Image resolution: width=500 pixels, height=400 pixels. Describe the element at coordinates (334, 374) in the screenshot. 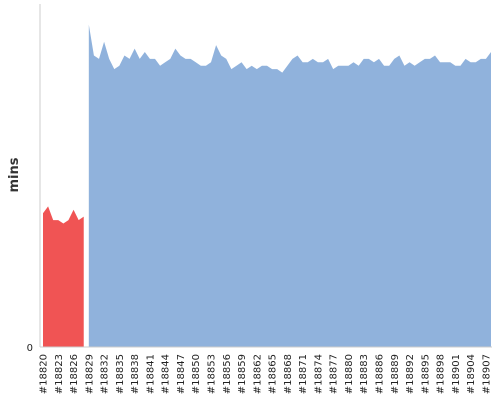

I see `x-tick-label: #18877` at that location.